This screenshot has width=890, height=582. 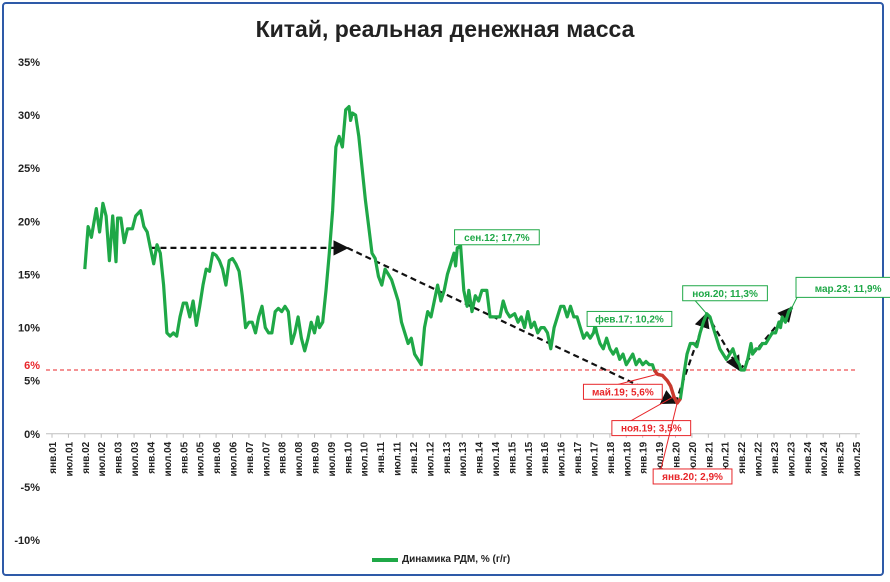 I want to click on x-tick-label: июл.21, so click(x=726, y=458).